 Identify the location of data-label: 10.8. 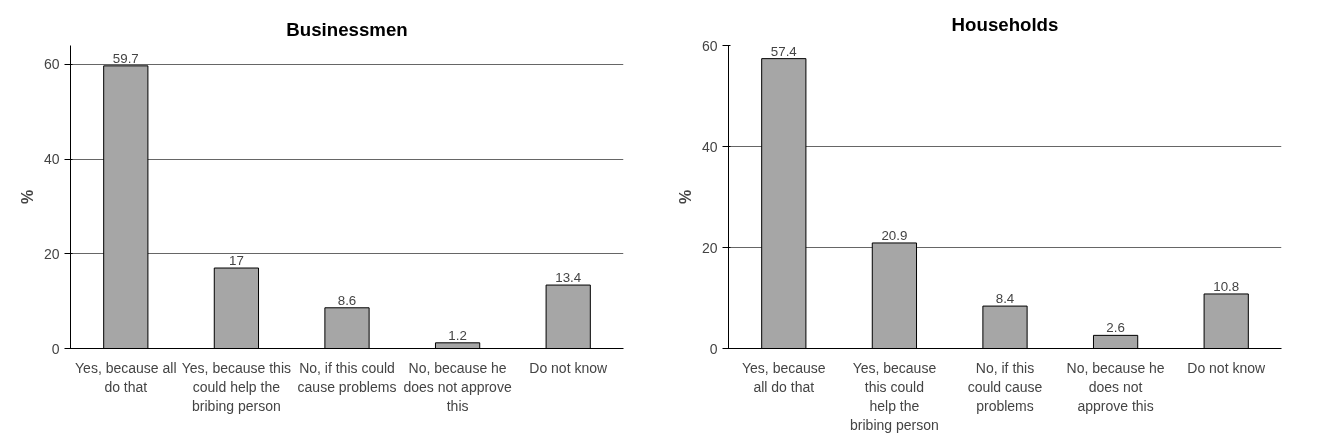
(1226, 286).